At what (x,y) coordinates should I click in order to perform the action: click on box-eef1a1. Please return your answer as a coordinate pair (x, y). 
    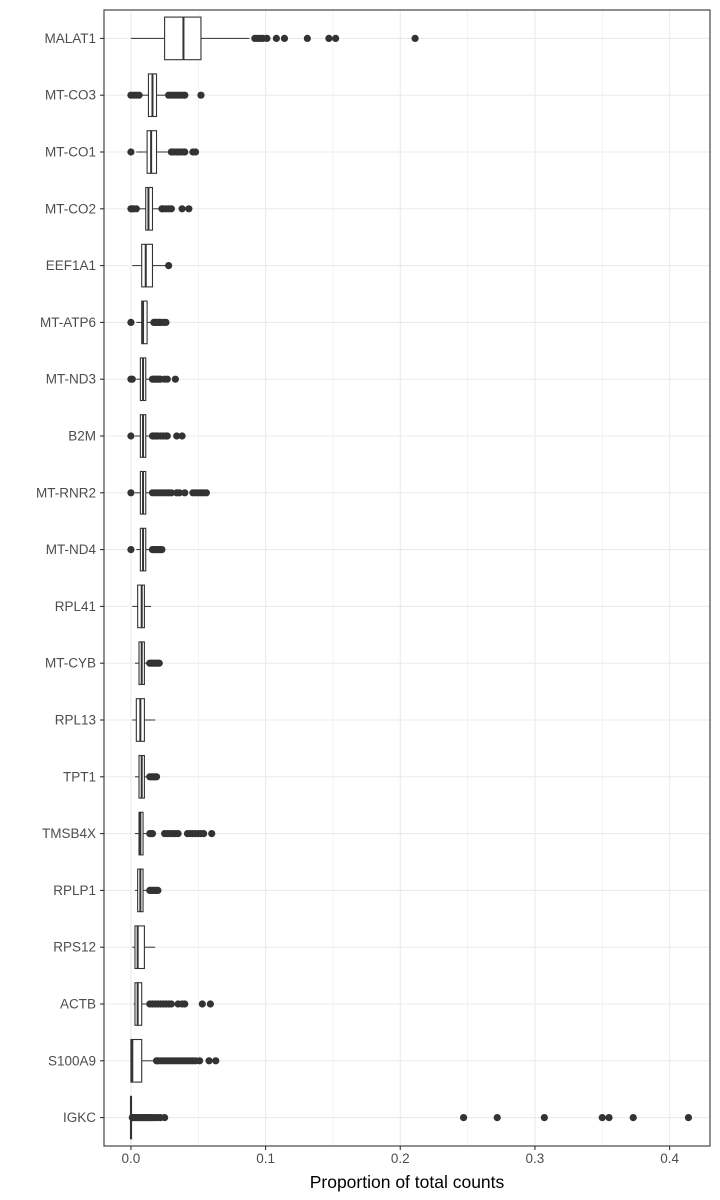
    Looking at the image, I should click on (152, 265).